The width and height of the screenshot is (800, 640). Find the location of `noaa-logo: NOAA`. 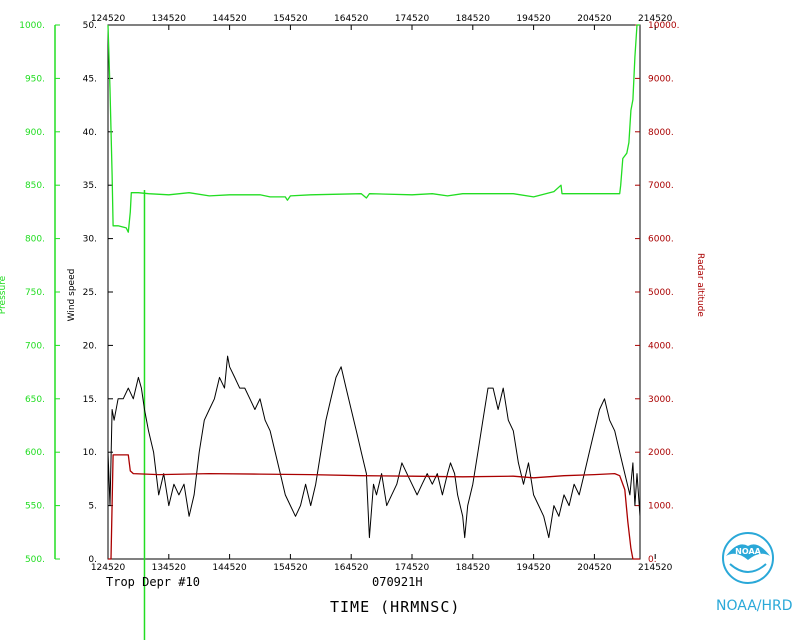

noaa-logo: NOAA is located at coordinates (748, 558).